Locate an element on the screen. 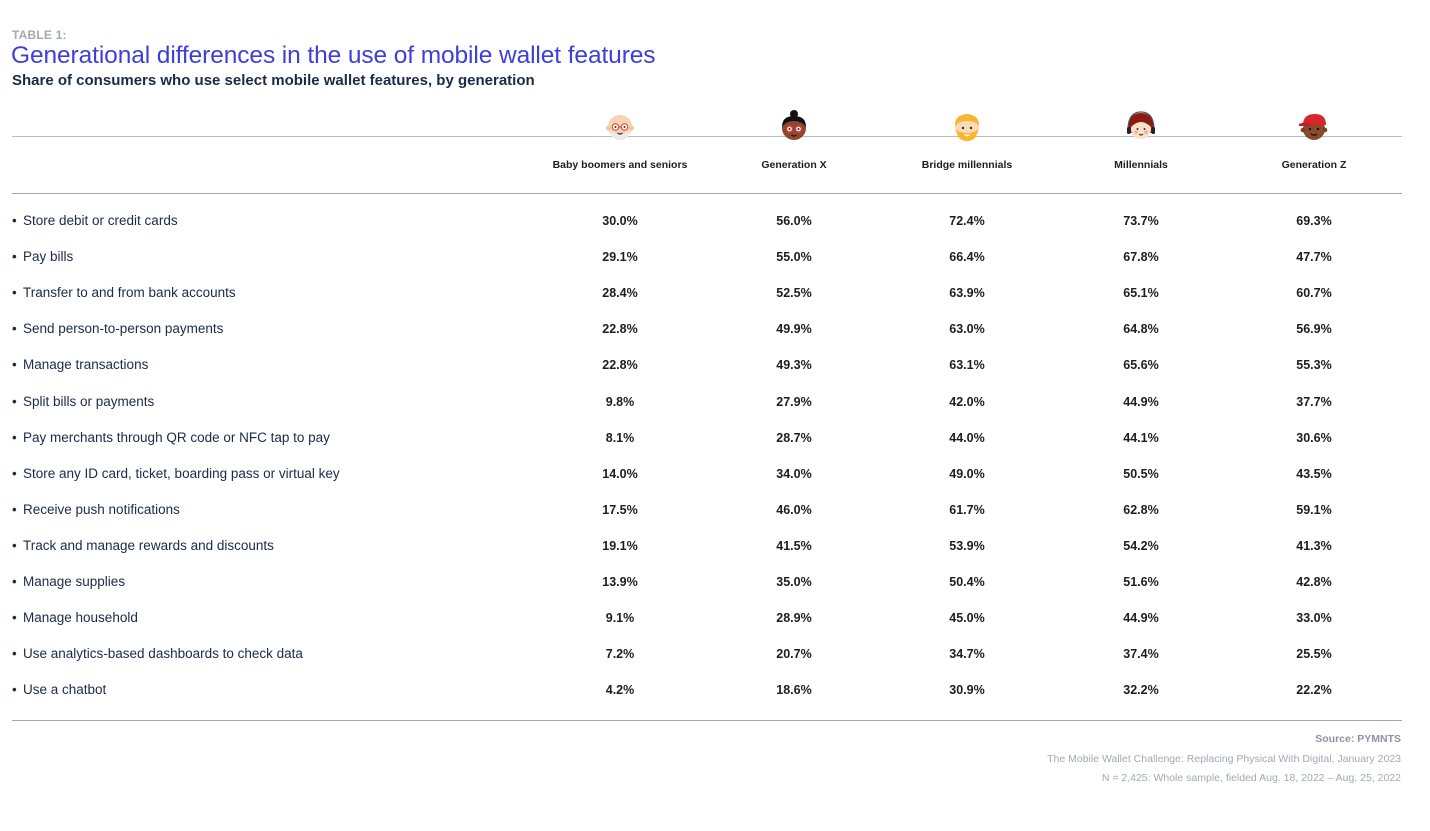 The width and height of the screenshot is (1430, 831). table-cell: 61.7% is located at coordinates (967, 509).